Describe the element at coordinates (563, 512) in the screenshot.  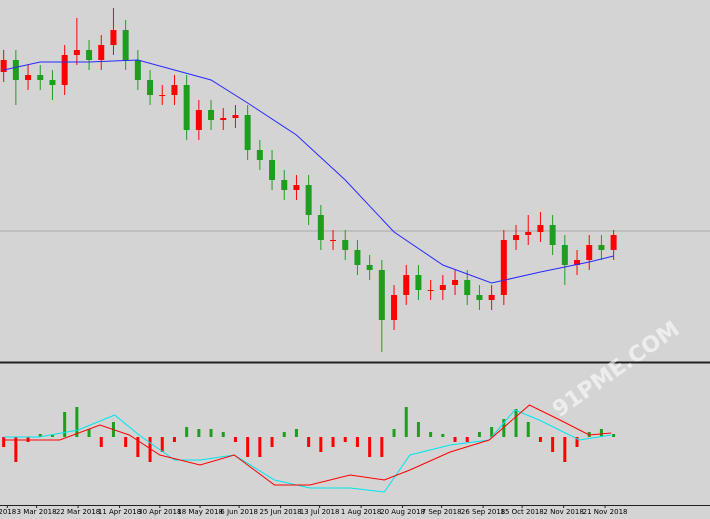
I see `x-tick-label: 2 Nov 2018` at that location.